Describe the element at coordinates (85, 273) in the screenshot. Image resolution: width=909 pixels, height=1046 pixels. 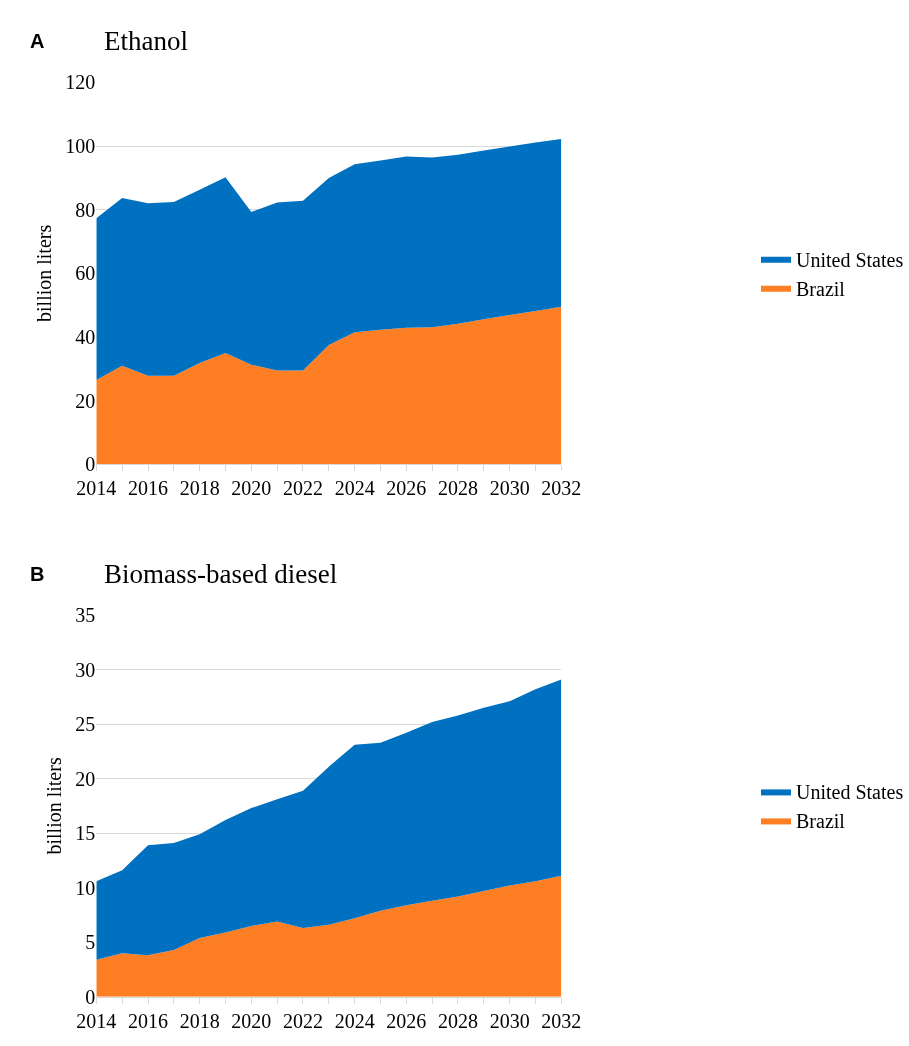
I see `y-tick-label: 60` at that location.